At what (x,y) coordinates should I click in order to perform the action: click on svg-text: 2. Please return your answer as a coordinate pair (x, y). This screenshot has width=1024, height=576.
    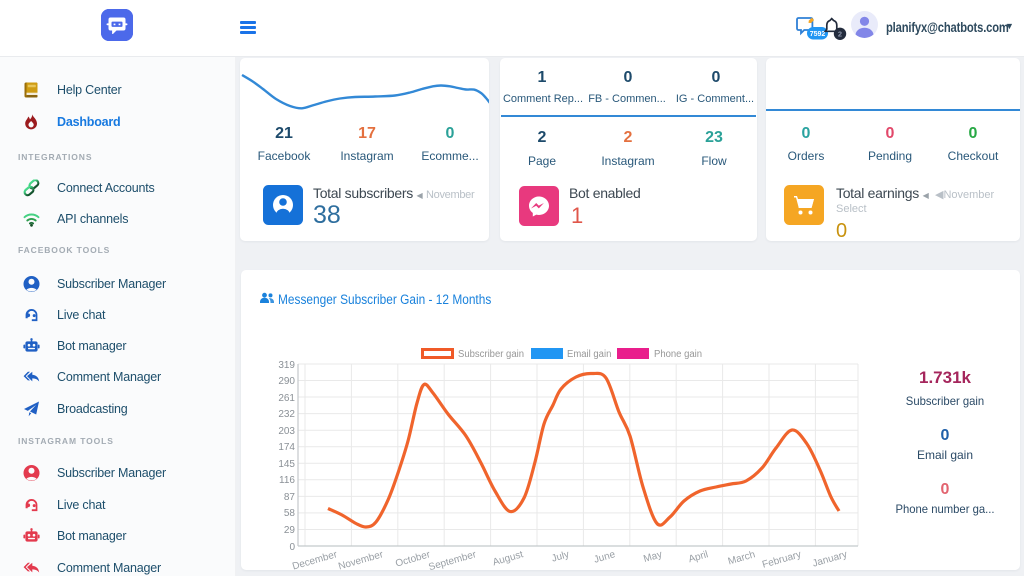
    Looking at the image, I should click on (840, 33).